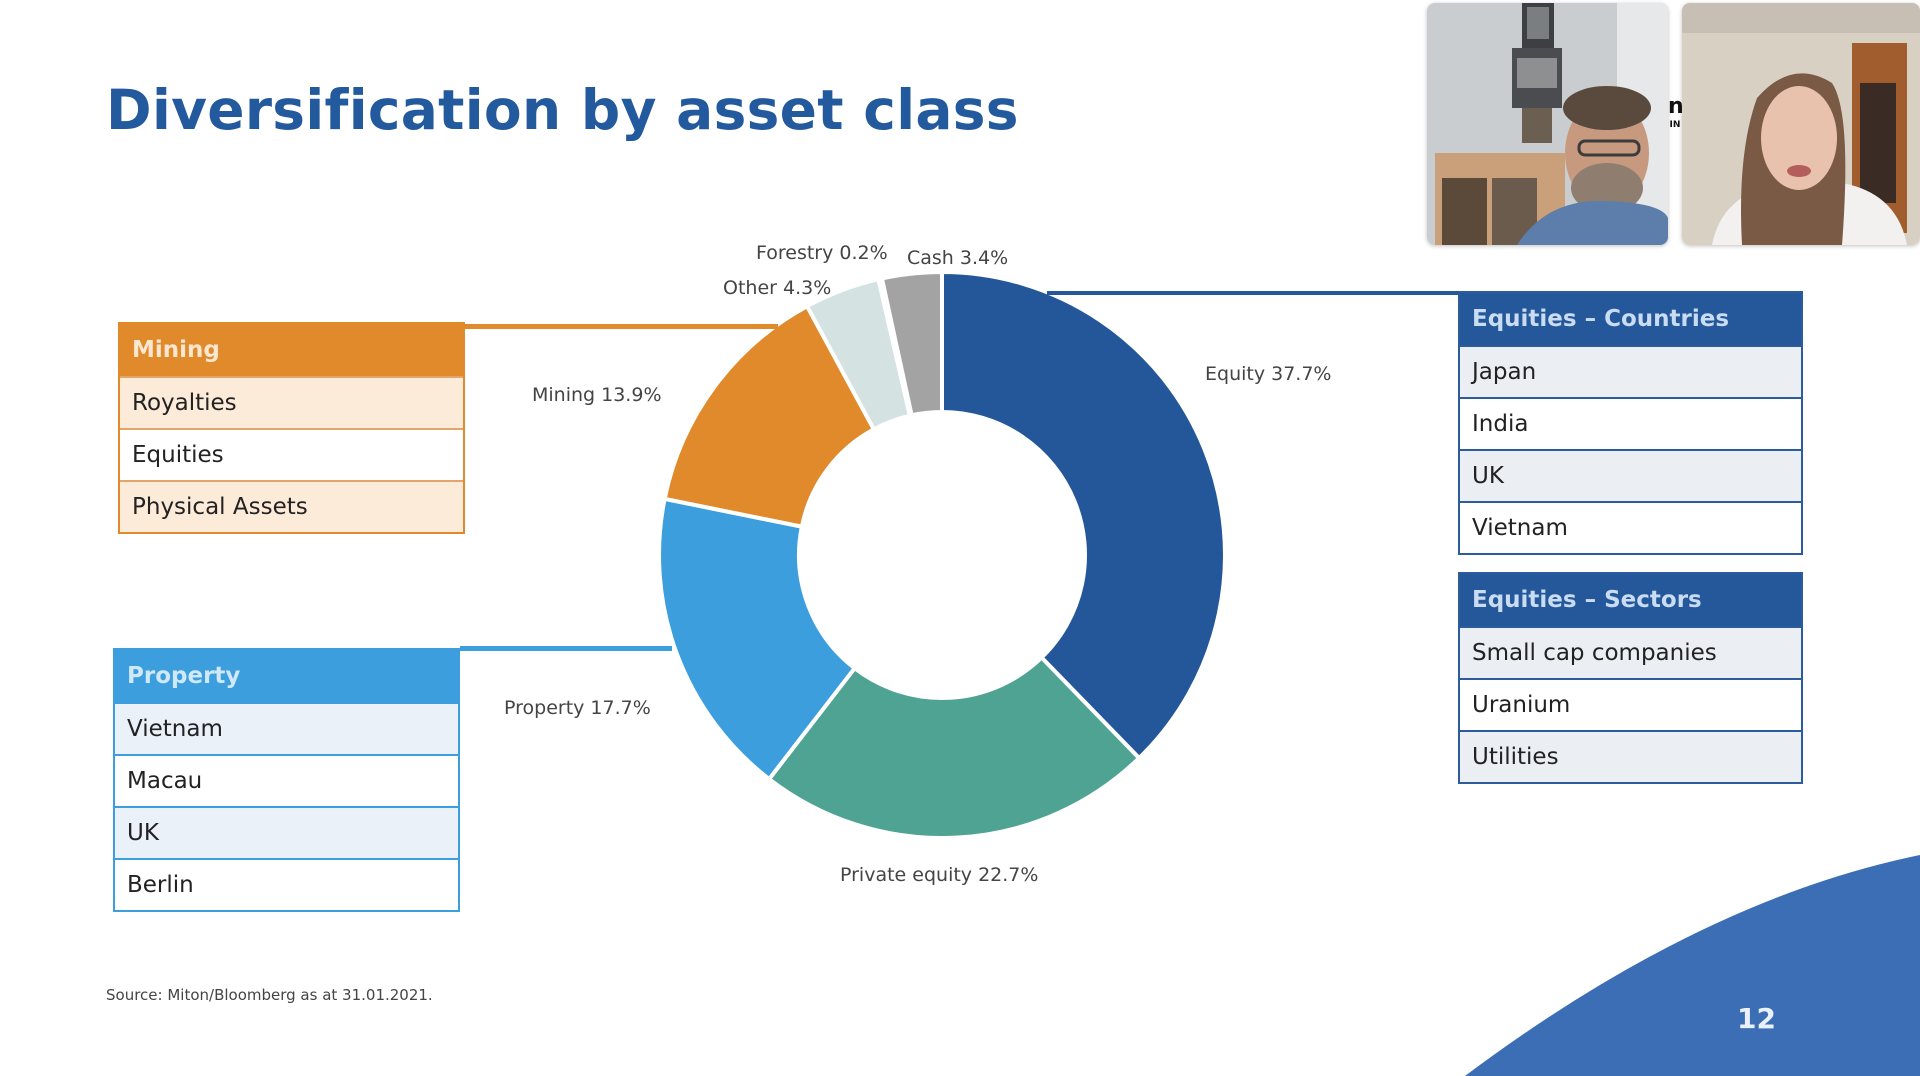 The image size is (1920, 1076). What do you see at coordinates (597, 395) in the screenshot?
I see `segment-label-mining: Mining 13.9%` at bounding box center [597, 395].